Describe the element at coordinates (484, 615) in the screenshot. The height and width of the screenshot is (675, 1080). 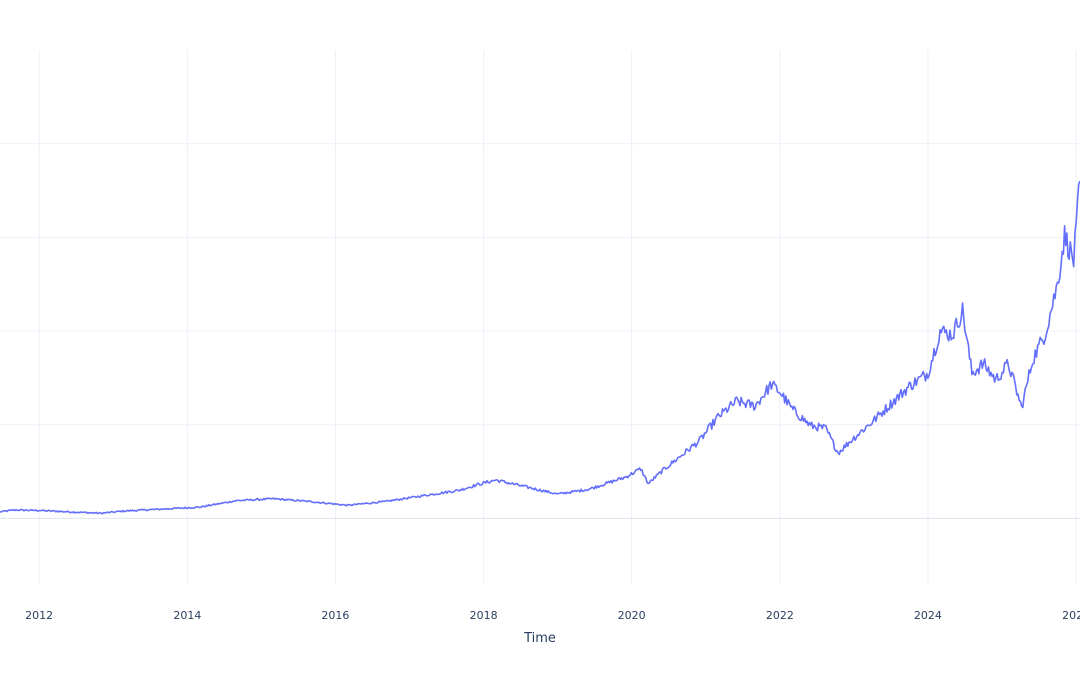
I see `x-tick-label: 2018` at that location.